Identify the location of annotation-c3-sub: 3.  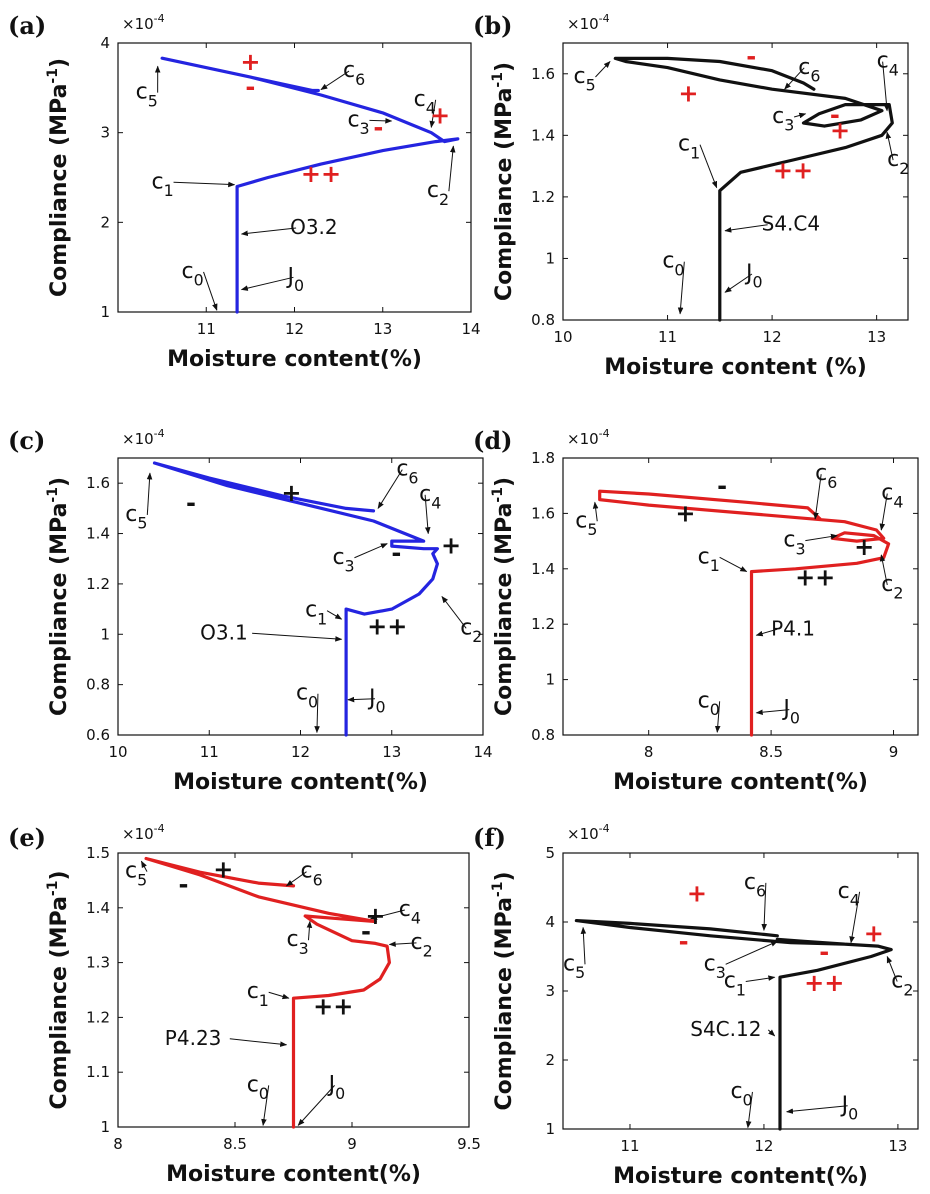
(789, 125).